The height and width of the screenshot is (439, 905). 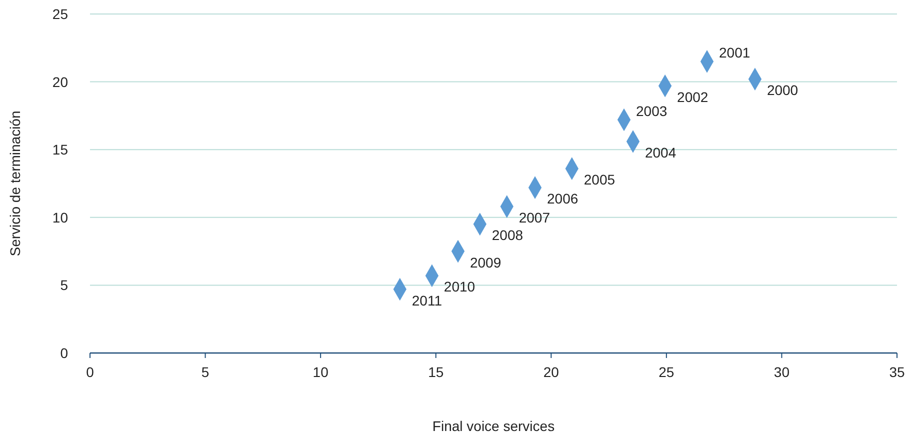 What do you see at coordinates (493, 426) in the screenshot?
I see `x-axis-title: Final voice services` at bounding box center [493, 426].